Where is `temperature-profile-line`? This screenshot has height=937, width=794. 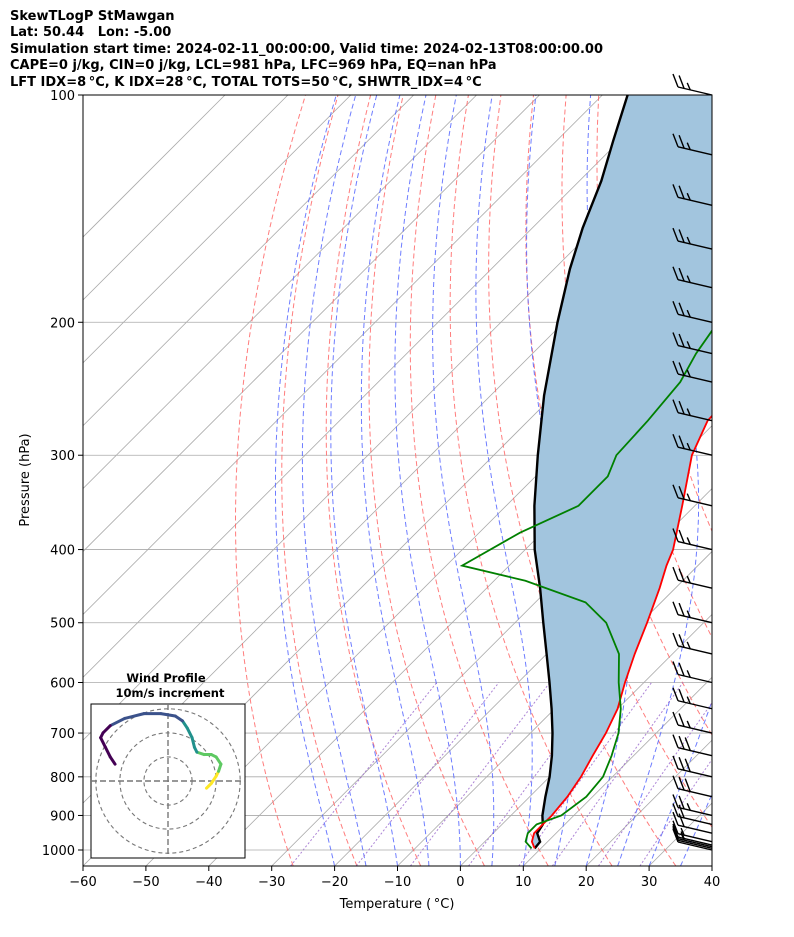
temperature-profile-line is located at coordinates (621, 631).